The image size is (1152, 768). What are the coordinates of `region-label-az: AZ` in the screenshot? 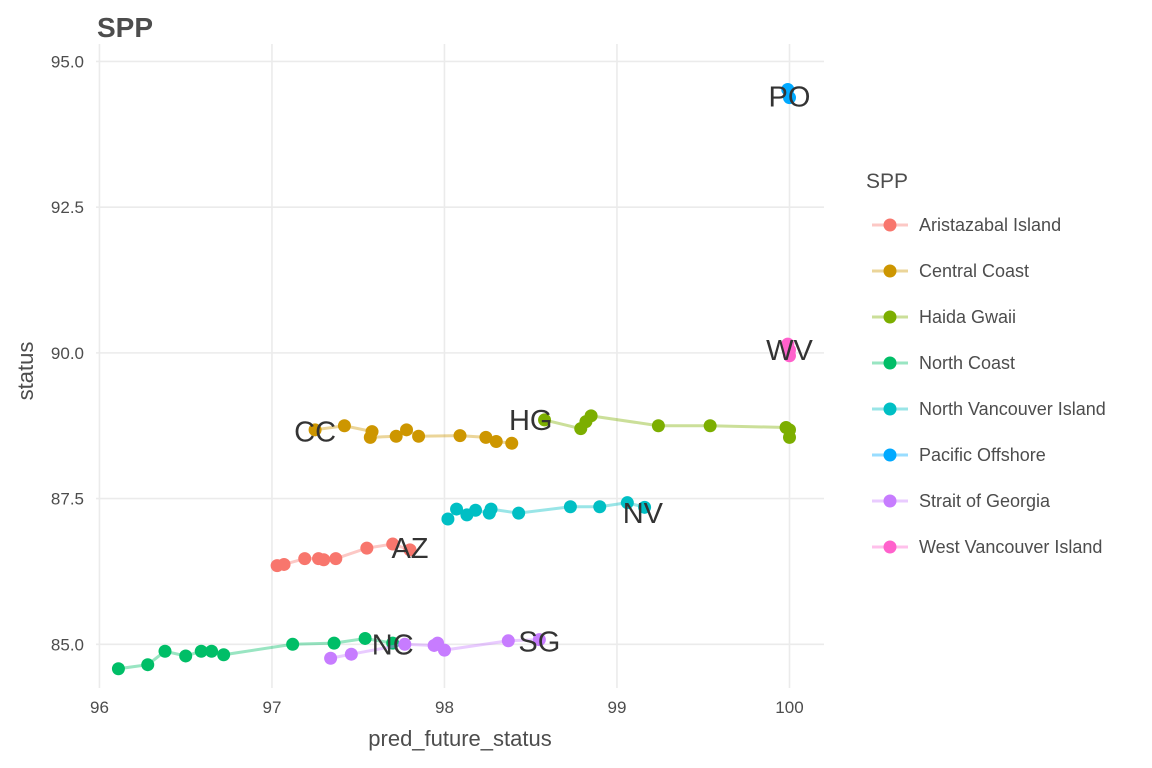 It's located at (409, 549).